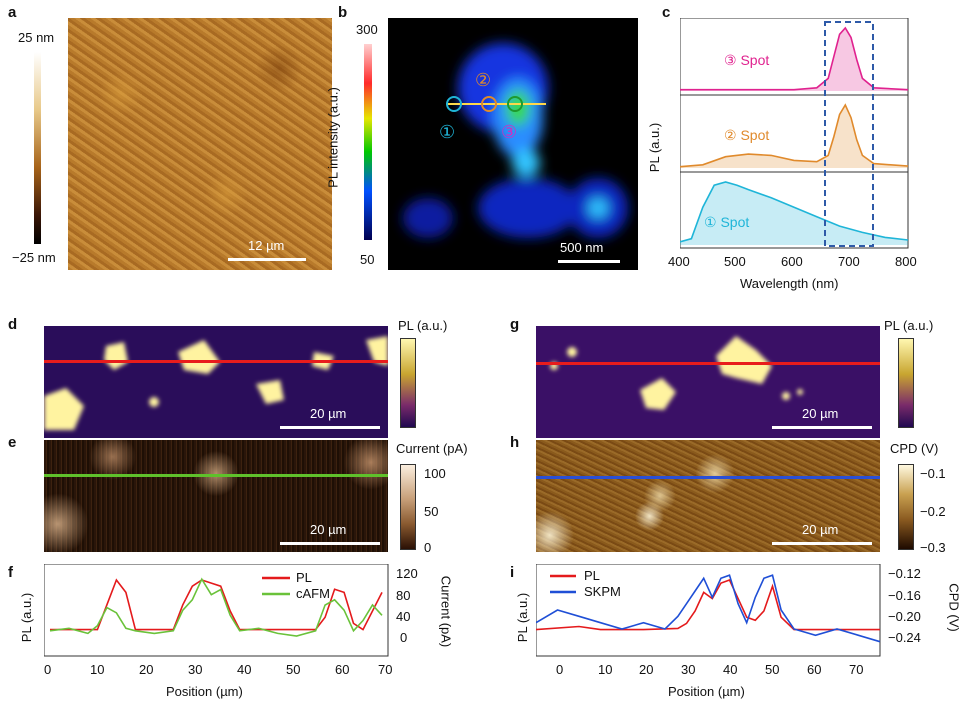 This screenshot has width=969, height=710. Describe the element at coordinates (367, 259) in the screenshot. I see `pl-colorbar-bottom: 50` at that location.